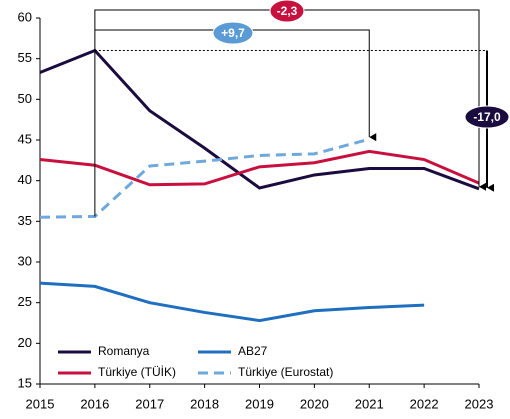  Describe the element at coordinates (25, 220) in the screenshot. I see `y-tick-label: 35` at that location.